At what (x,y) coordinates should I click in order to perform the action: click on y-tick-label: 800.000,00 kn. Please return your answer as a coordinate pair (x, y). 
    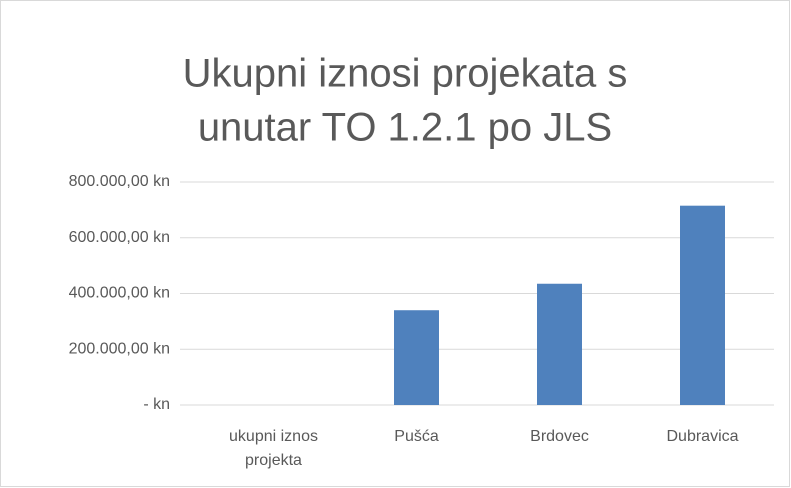
    Looking at the image, I should click on (119, 181).